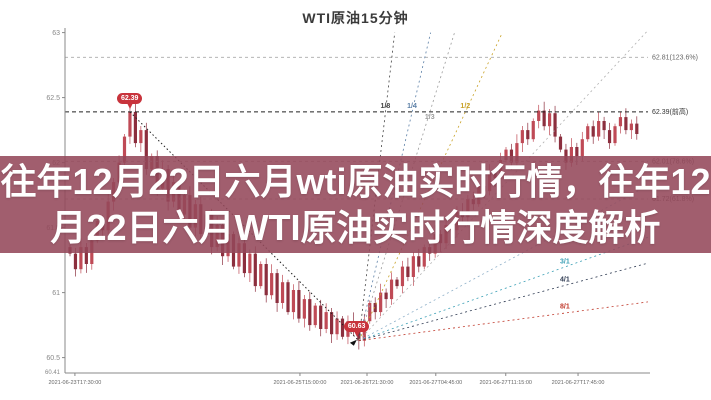  Describe the element at coordinates (299, 383) in the screenshot. I see `x-axis-tick-label: 2021-06-25T15:00:00` at that location.